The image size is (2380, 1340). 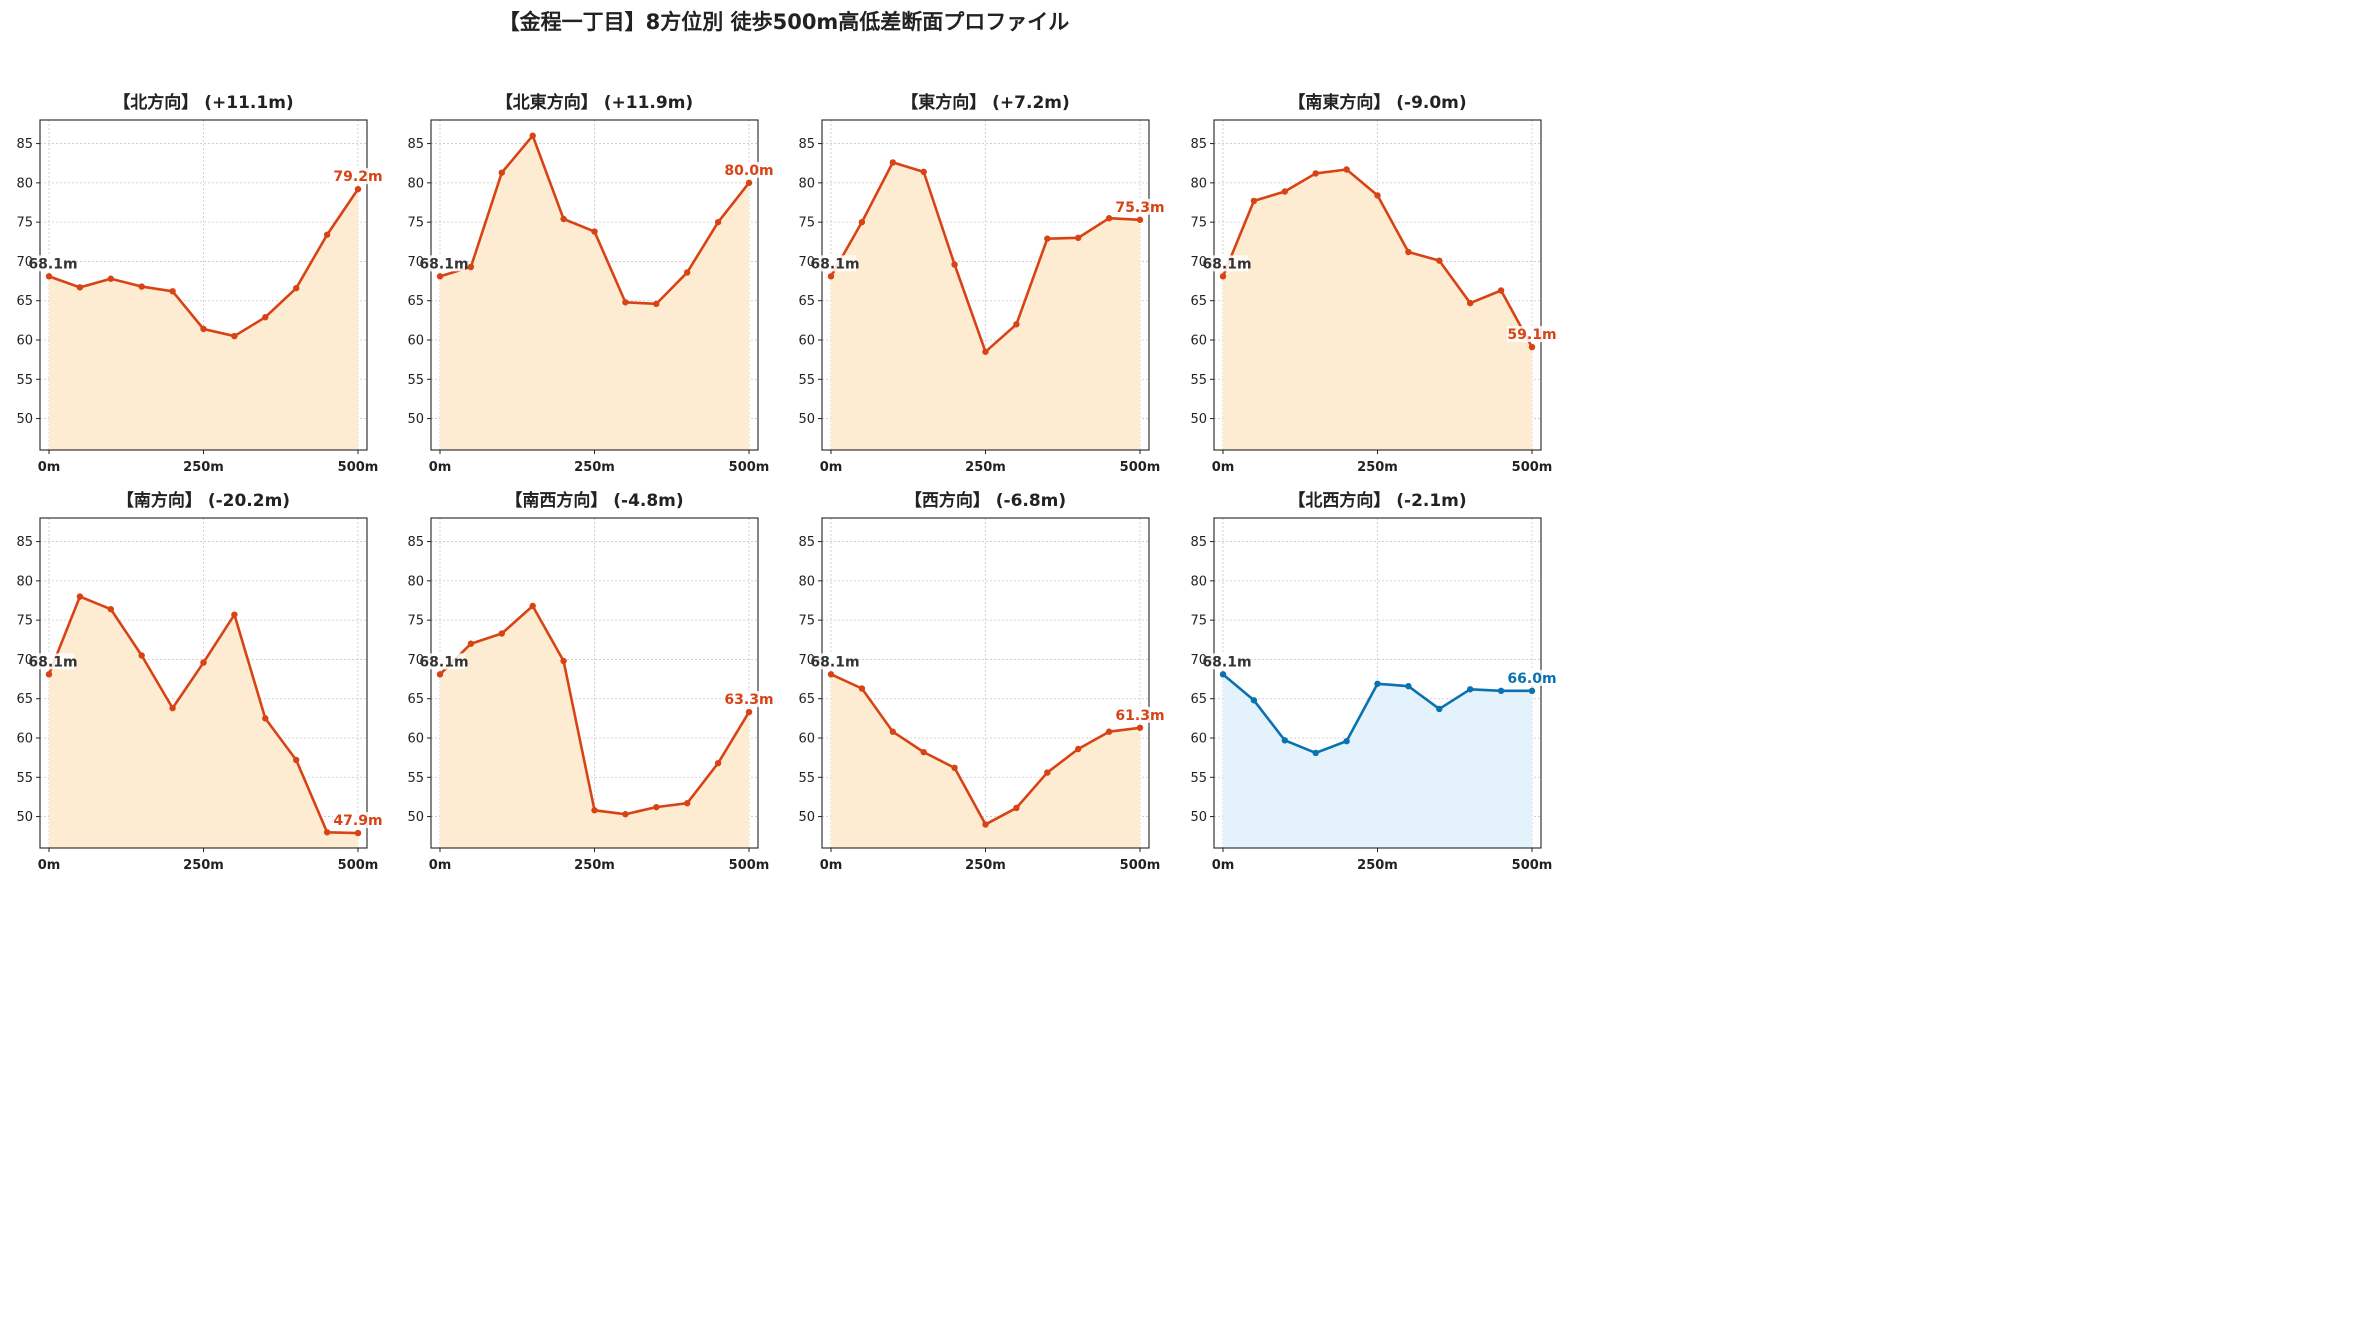 I want to click on end-label: 79.2m, so click(x=357, y=177).